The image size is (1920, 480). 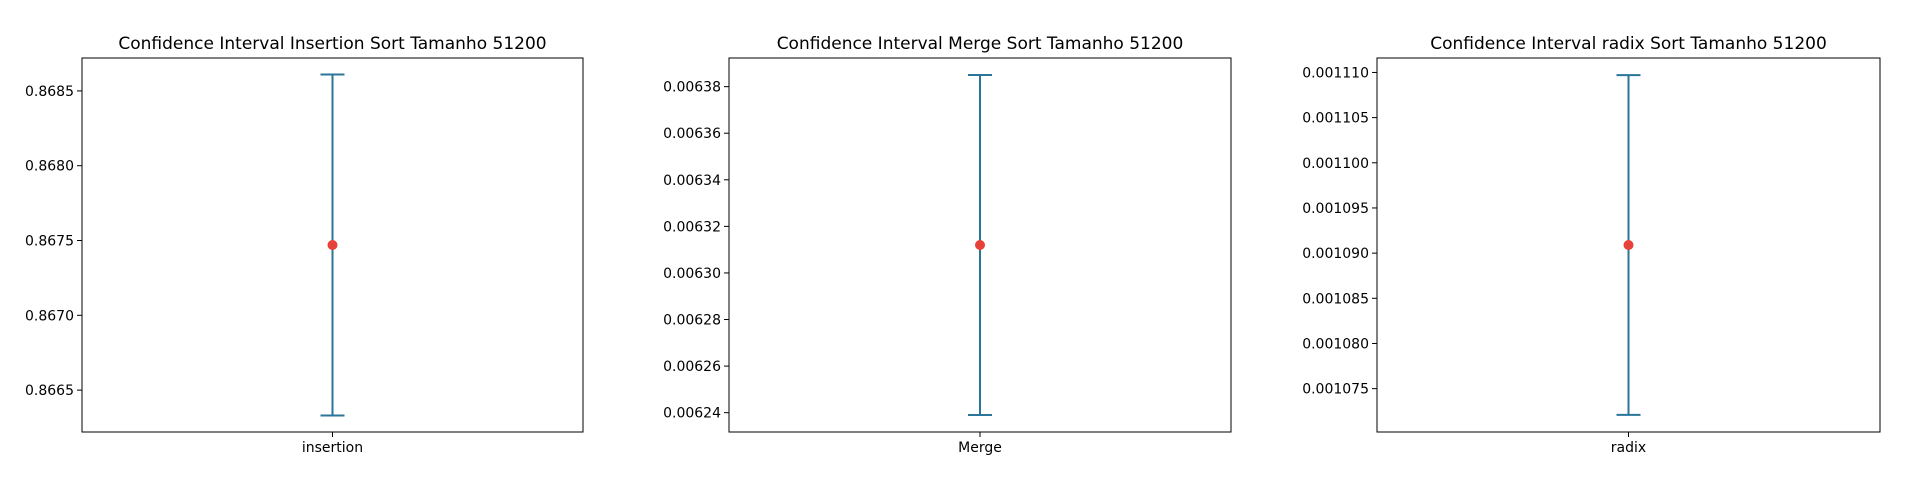 What do you see at coordinates (332, 448) in the screenshot?
I see `x-tick-label: insertion` at bounding box center [332, 448].